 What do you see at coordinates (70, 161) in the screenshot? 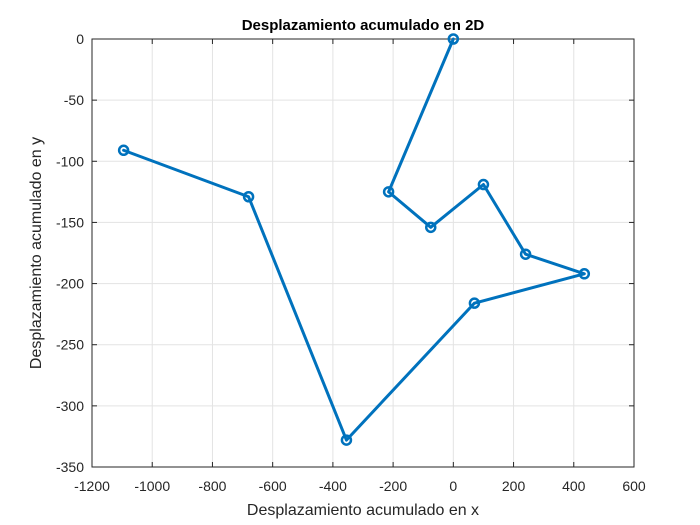
I see `y-tick-label: -100` at bounding box center [70, 161].